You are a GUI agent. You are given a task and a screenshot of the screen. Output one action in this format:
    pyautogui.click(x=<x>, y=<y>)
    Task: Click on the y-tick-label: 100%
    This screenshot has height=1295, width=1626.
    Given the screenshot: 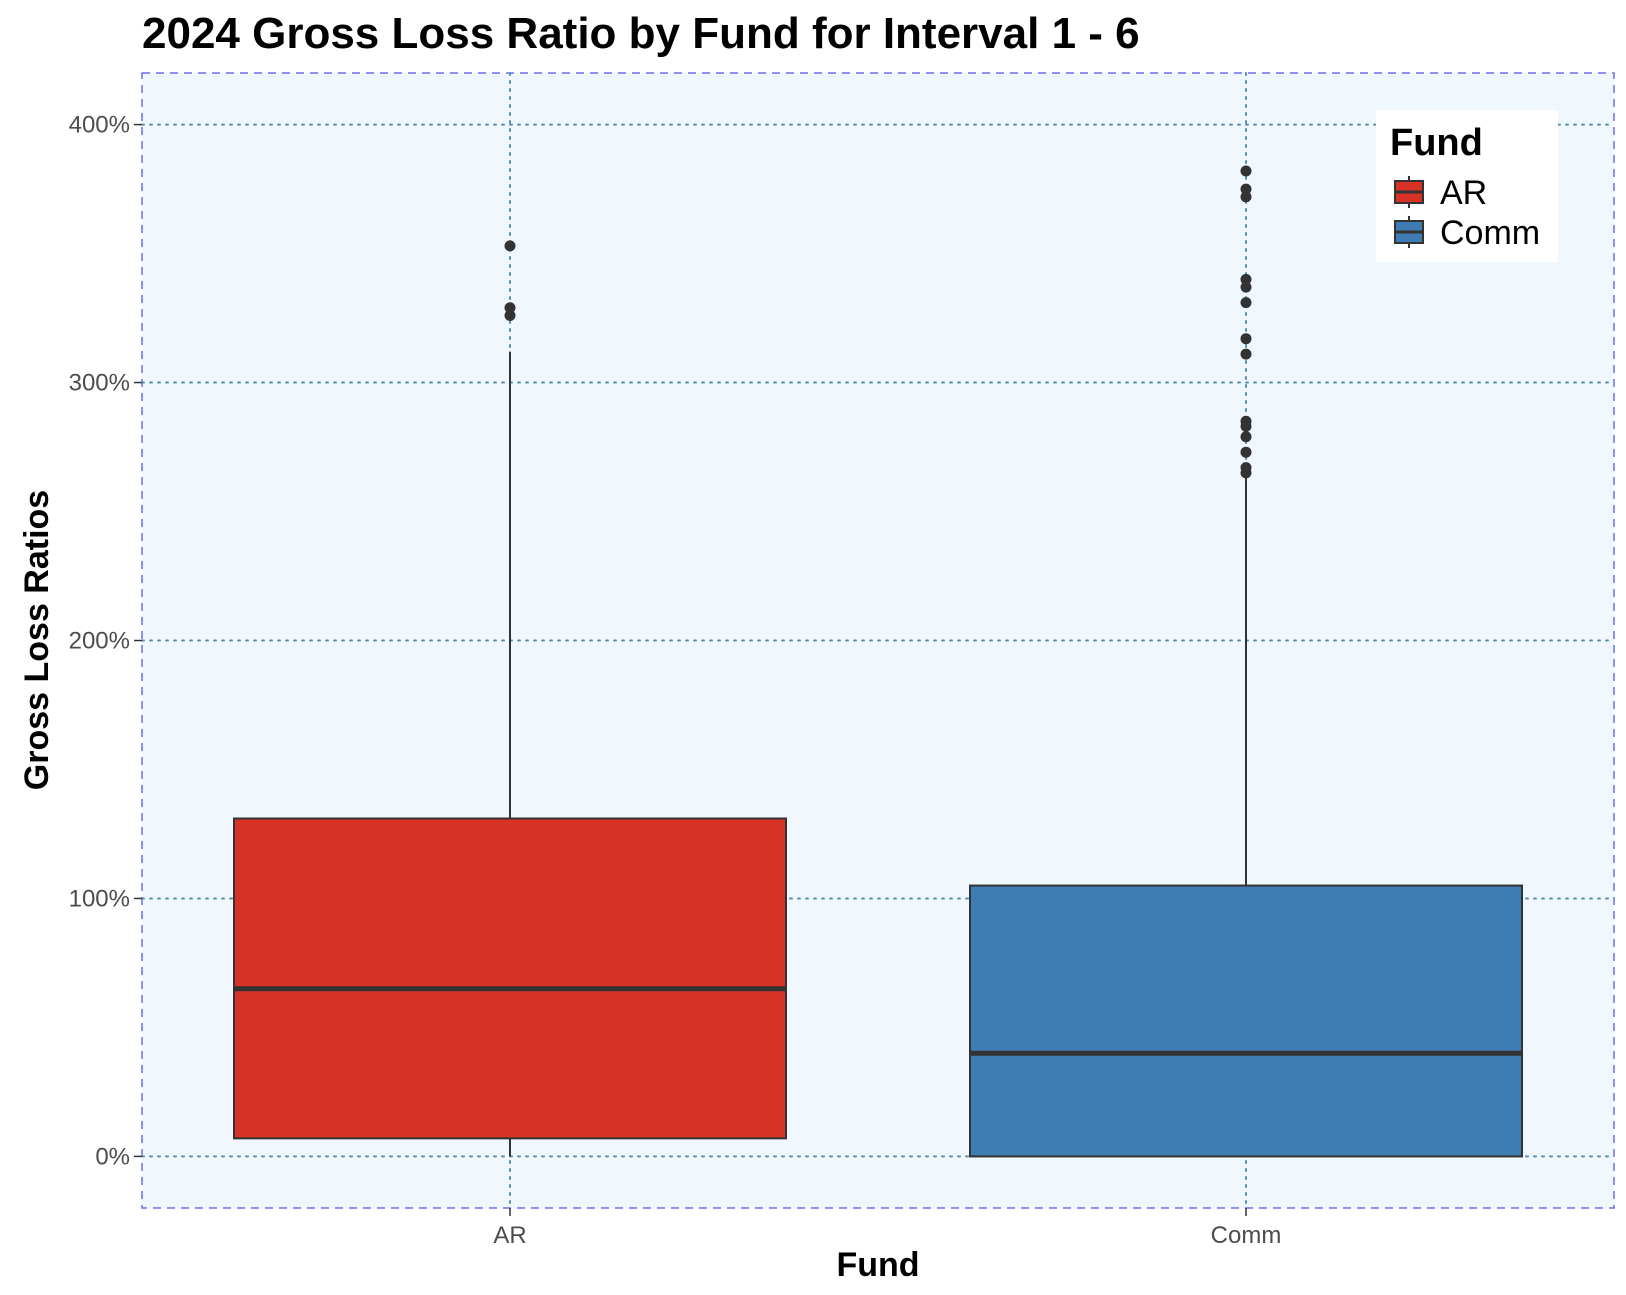 What is the action you would take?
    pyautogui.click(x=99, y=898)
    